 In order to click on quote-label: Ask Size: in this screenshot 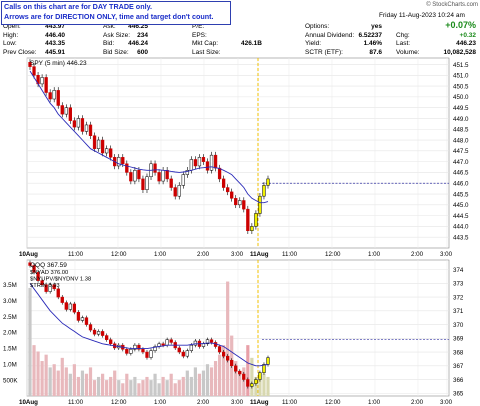, I will do `click(117, 35)`.